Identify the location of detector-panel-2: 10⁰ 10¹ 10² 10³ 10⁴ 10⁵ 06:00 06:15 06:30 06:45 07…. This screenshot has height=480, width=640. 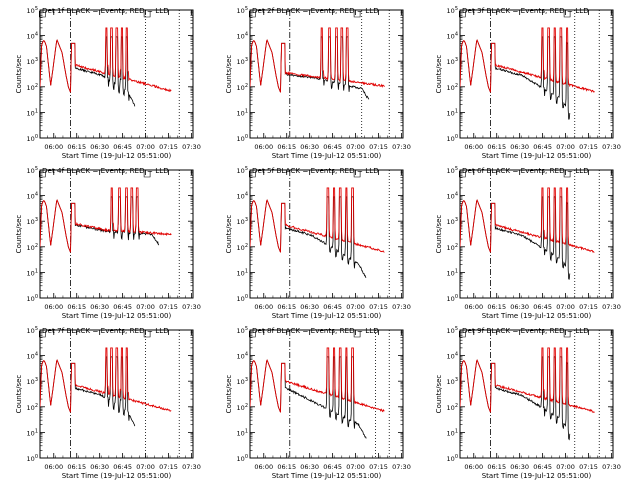
(318, 83).